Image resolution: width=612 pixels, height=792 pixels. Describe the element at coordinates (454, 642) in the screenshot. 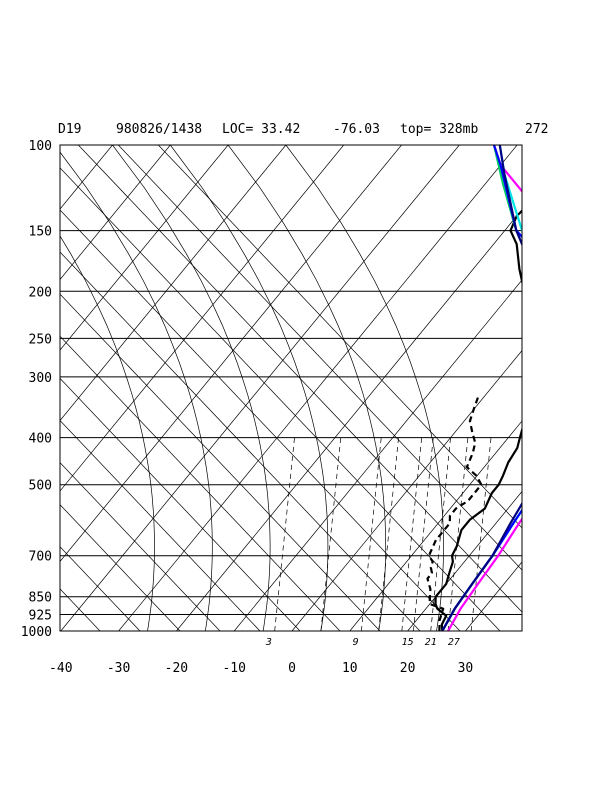

I see `mixing-ratio-label: 27` at that location.